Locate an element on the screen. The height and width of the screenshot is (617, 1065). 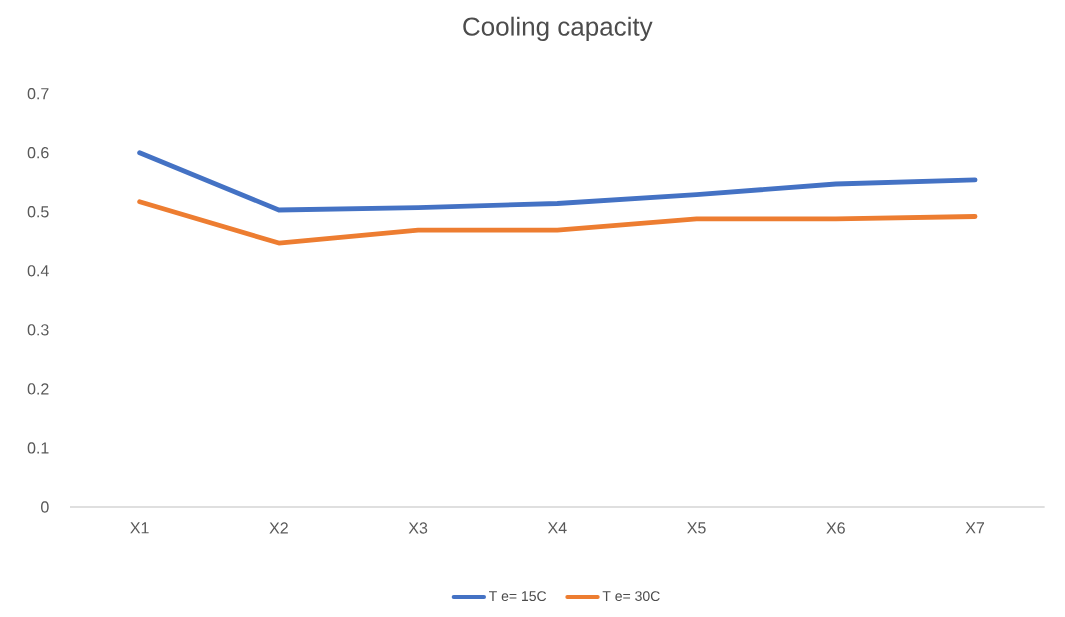
legend-label: T e= 15C is located at coordinates (518, 596).